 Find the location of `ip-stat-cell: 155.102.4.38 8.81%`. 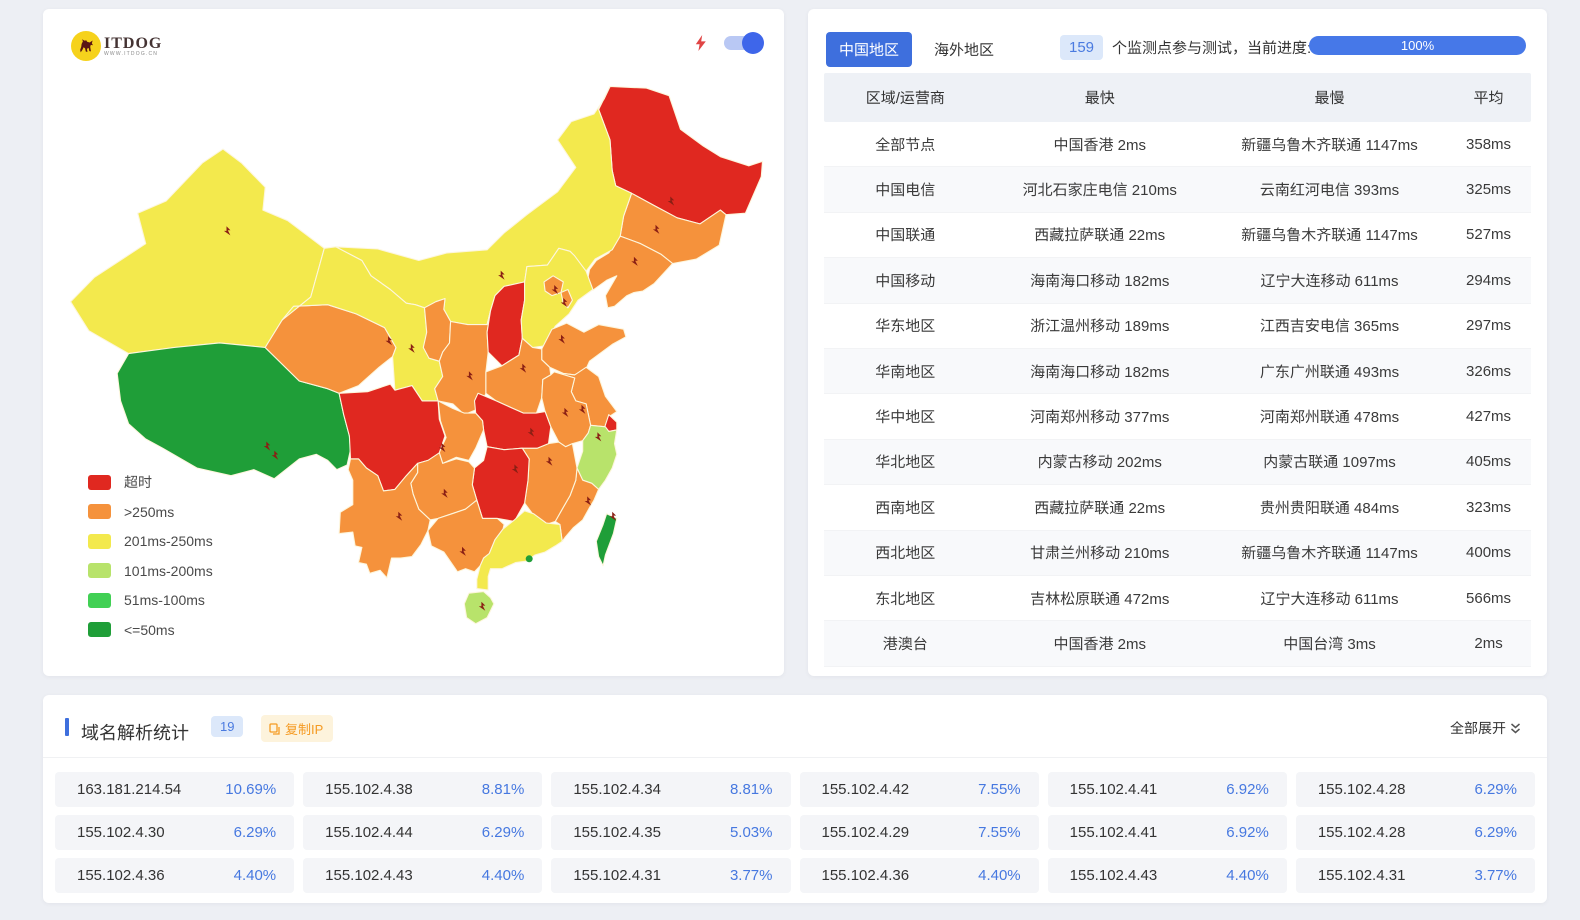

ip-stat-cell: 155.102.4.38 8.81% is located at coordinates (423, 789).